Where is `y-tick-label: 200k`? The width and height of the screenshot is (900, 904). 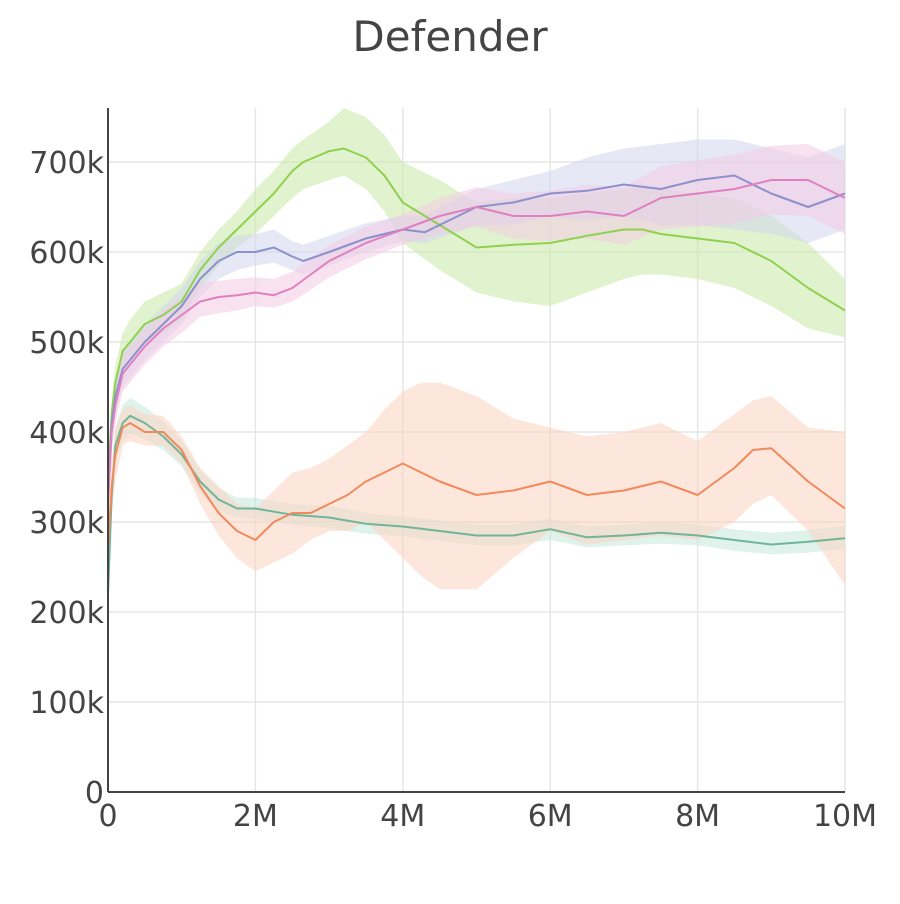 y-tick-label: 200k is located at coordinates (66, 613).